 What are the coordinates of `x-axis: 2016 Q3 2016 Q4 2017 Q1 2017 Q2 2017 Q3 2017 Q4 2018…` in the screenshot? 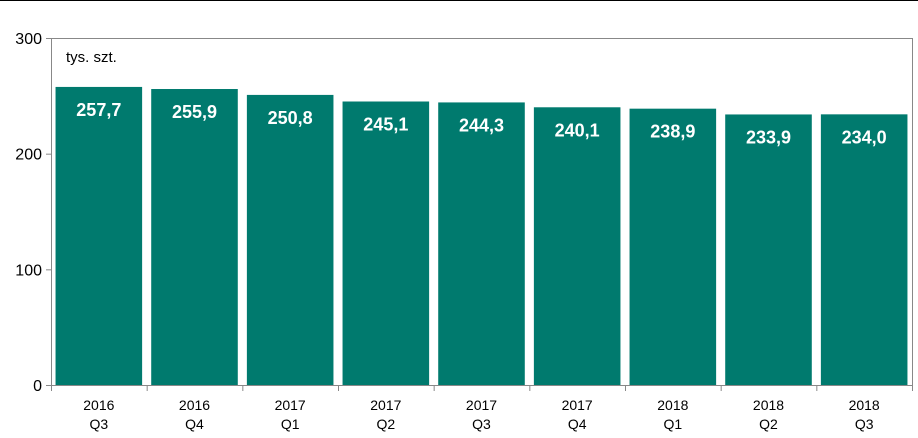 It's located at (482, 408).